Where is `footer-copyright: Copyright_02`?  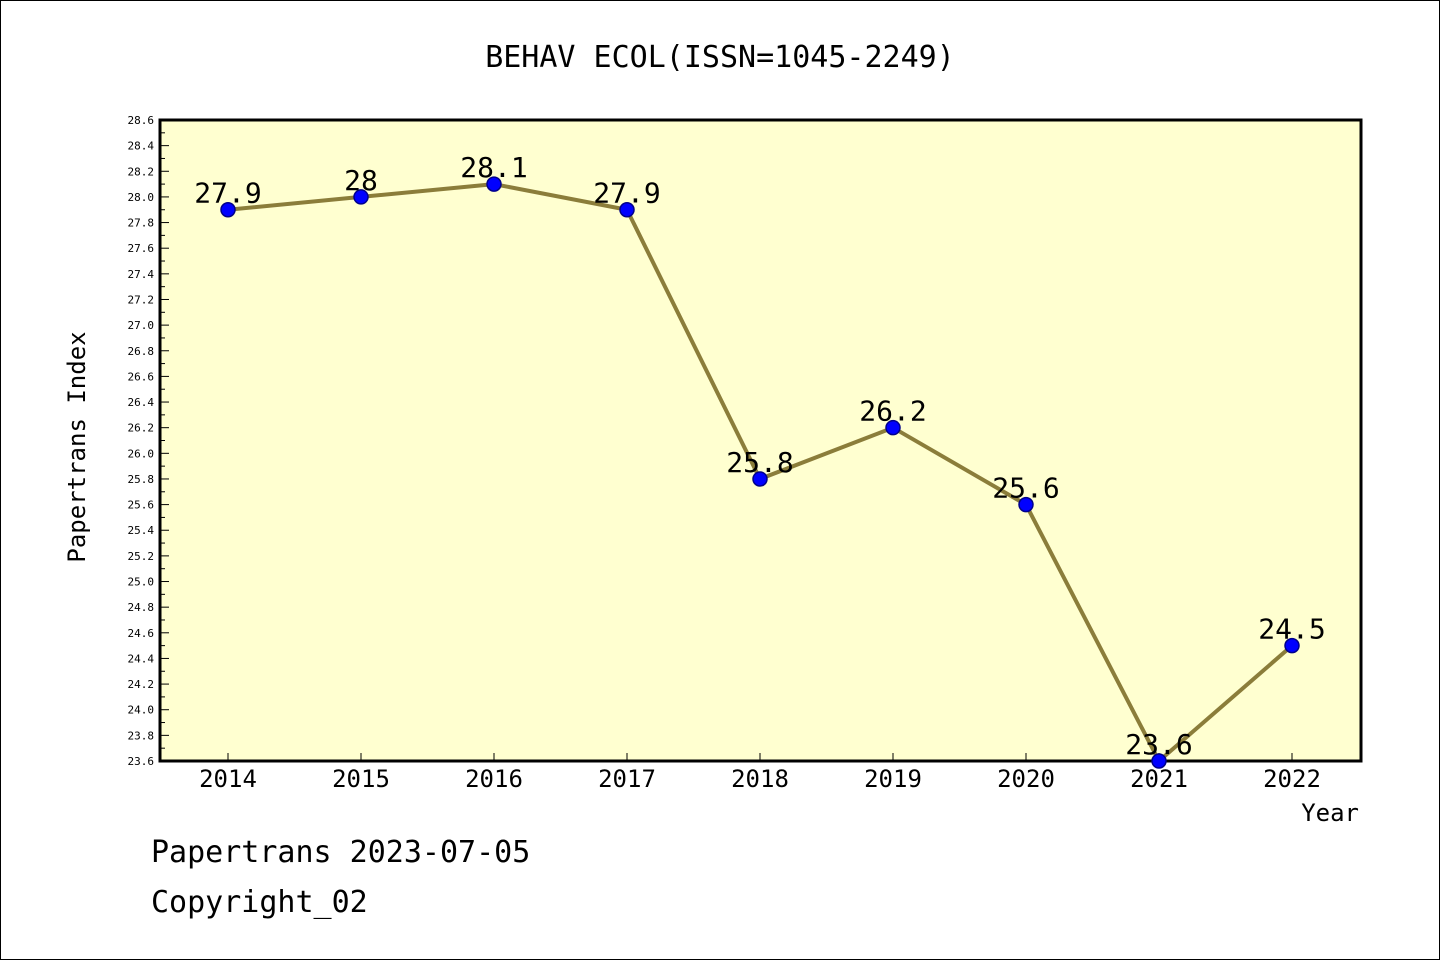
footer-copyright: Copyright_02 is located at coordinates (259, 902).